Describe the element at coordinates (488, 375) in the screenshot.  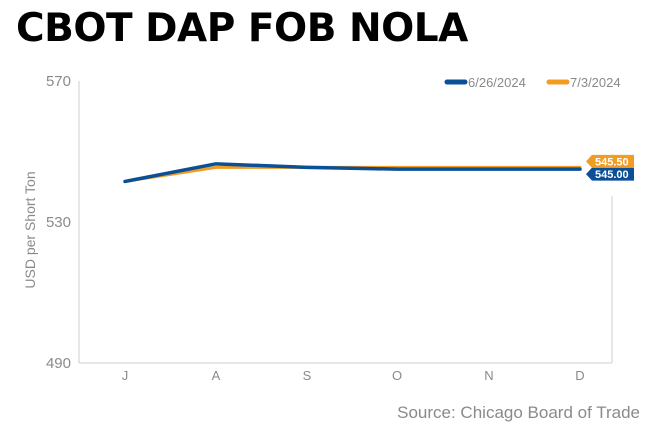
I see `x-tick-label: N` at that location.